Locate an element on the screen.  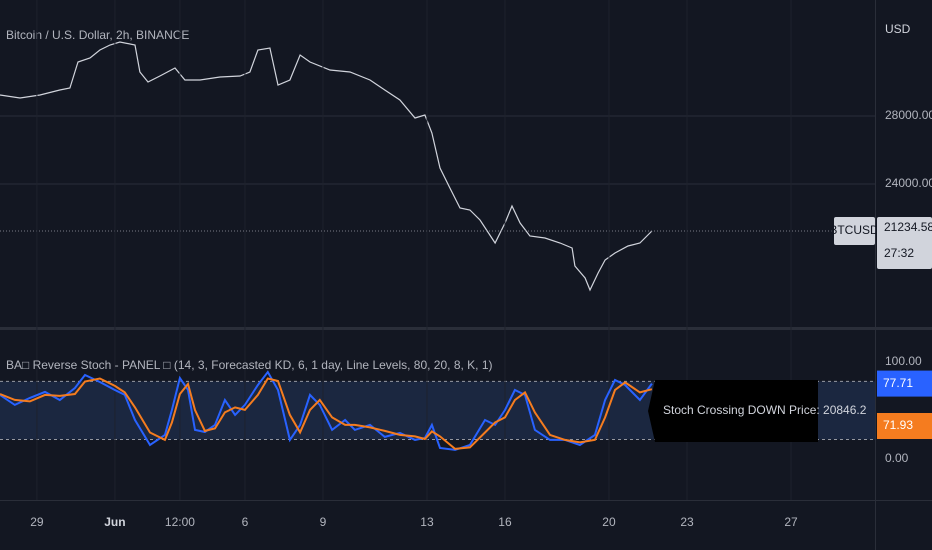
x-tick-label: 16 is located at coordinates (505, 522).